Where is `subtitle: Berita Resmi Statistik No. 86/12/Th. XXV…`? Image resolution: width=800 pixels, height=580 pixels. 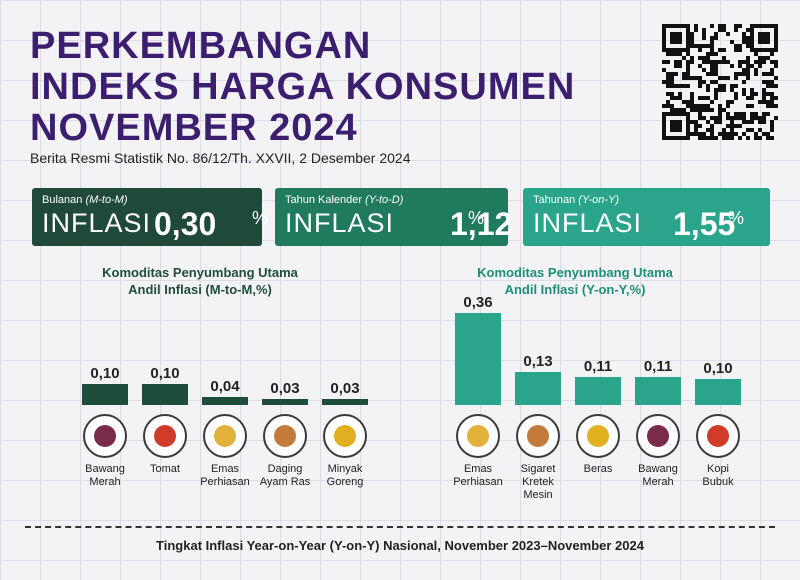
subtitle: Berita Resmi Statistik No. 86/12/Th. XXV… is located at coordinates (220, 158).